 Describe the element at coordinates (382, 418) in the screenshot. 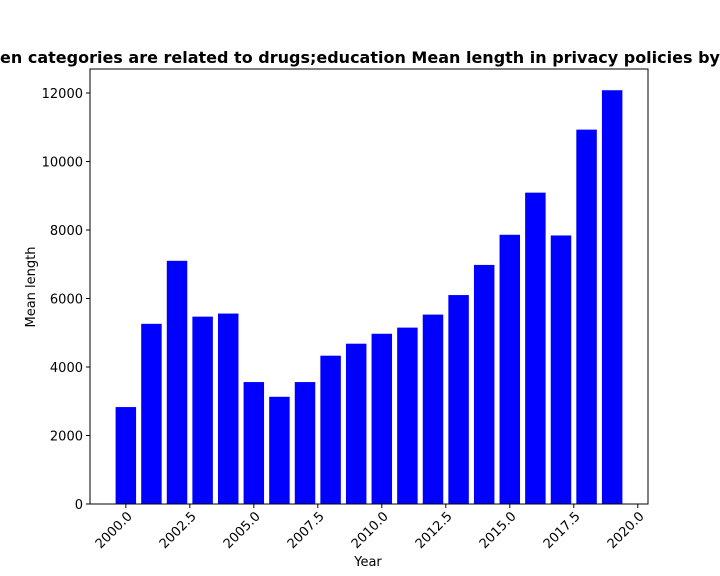

I see `bar-2010` at that location.